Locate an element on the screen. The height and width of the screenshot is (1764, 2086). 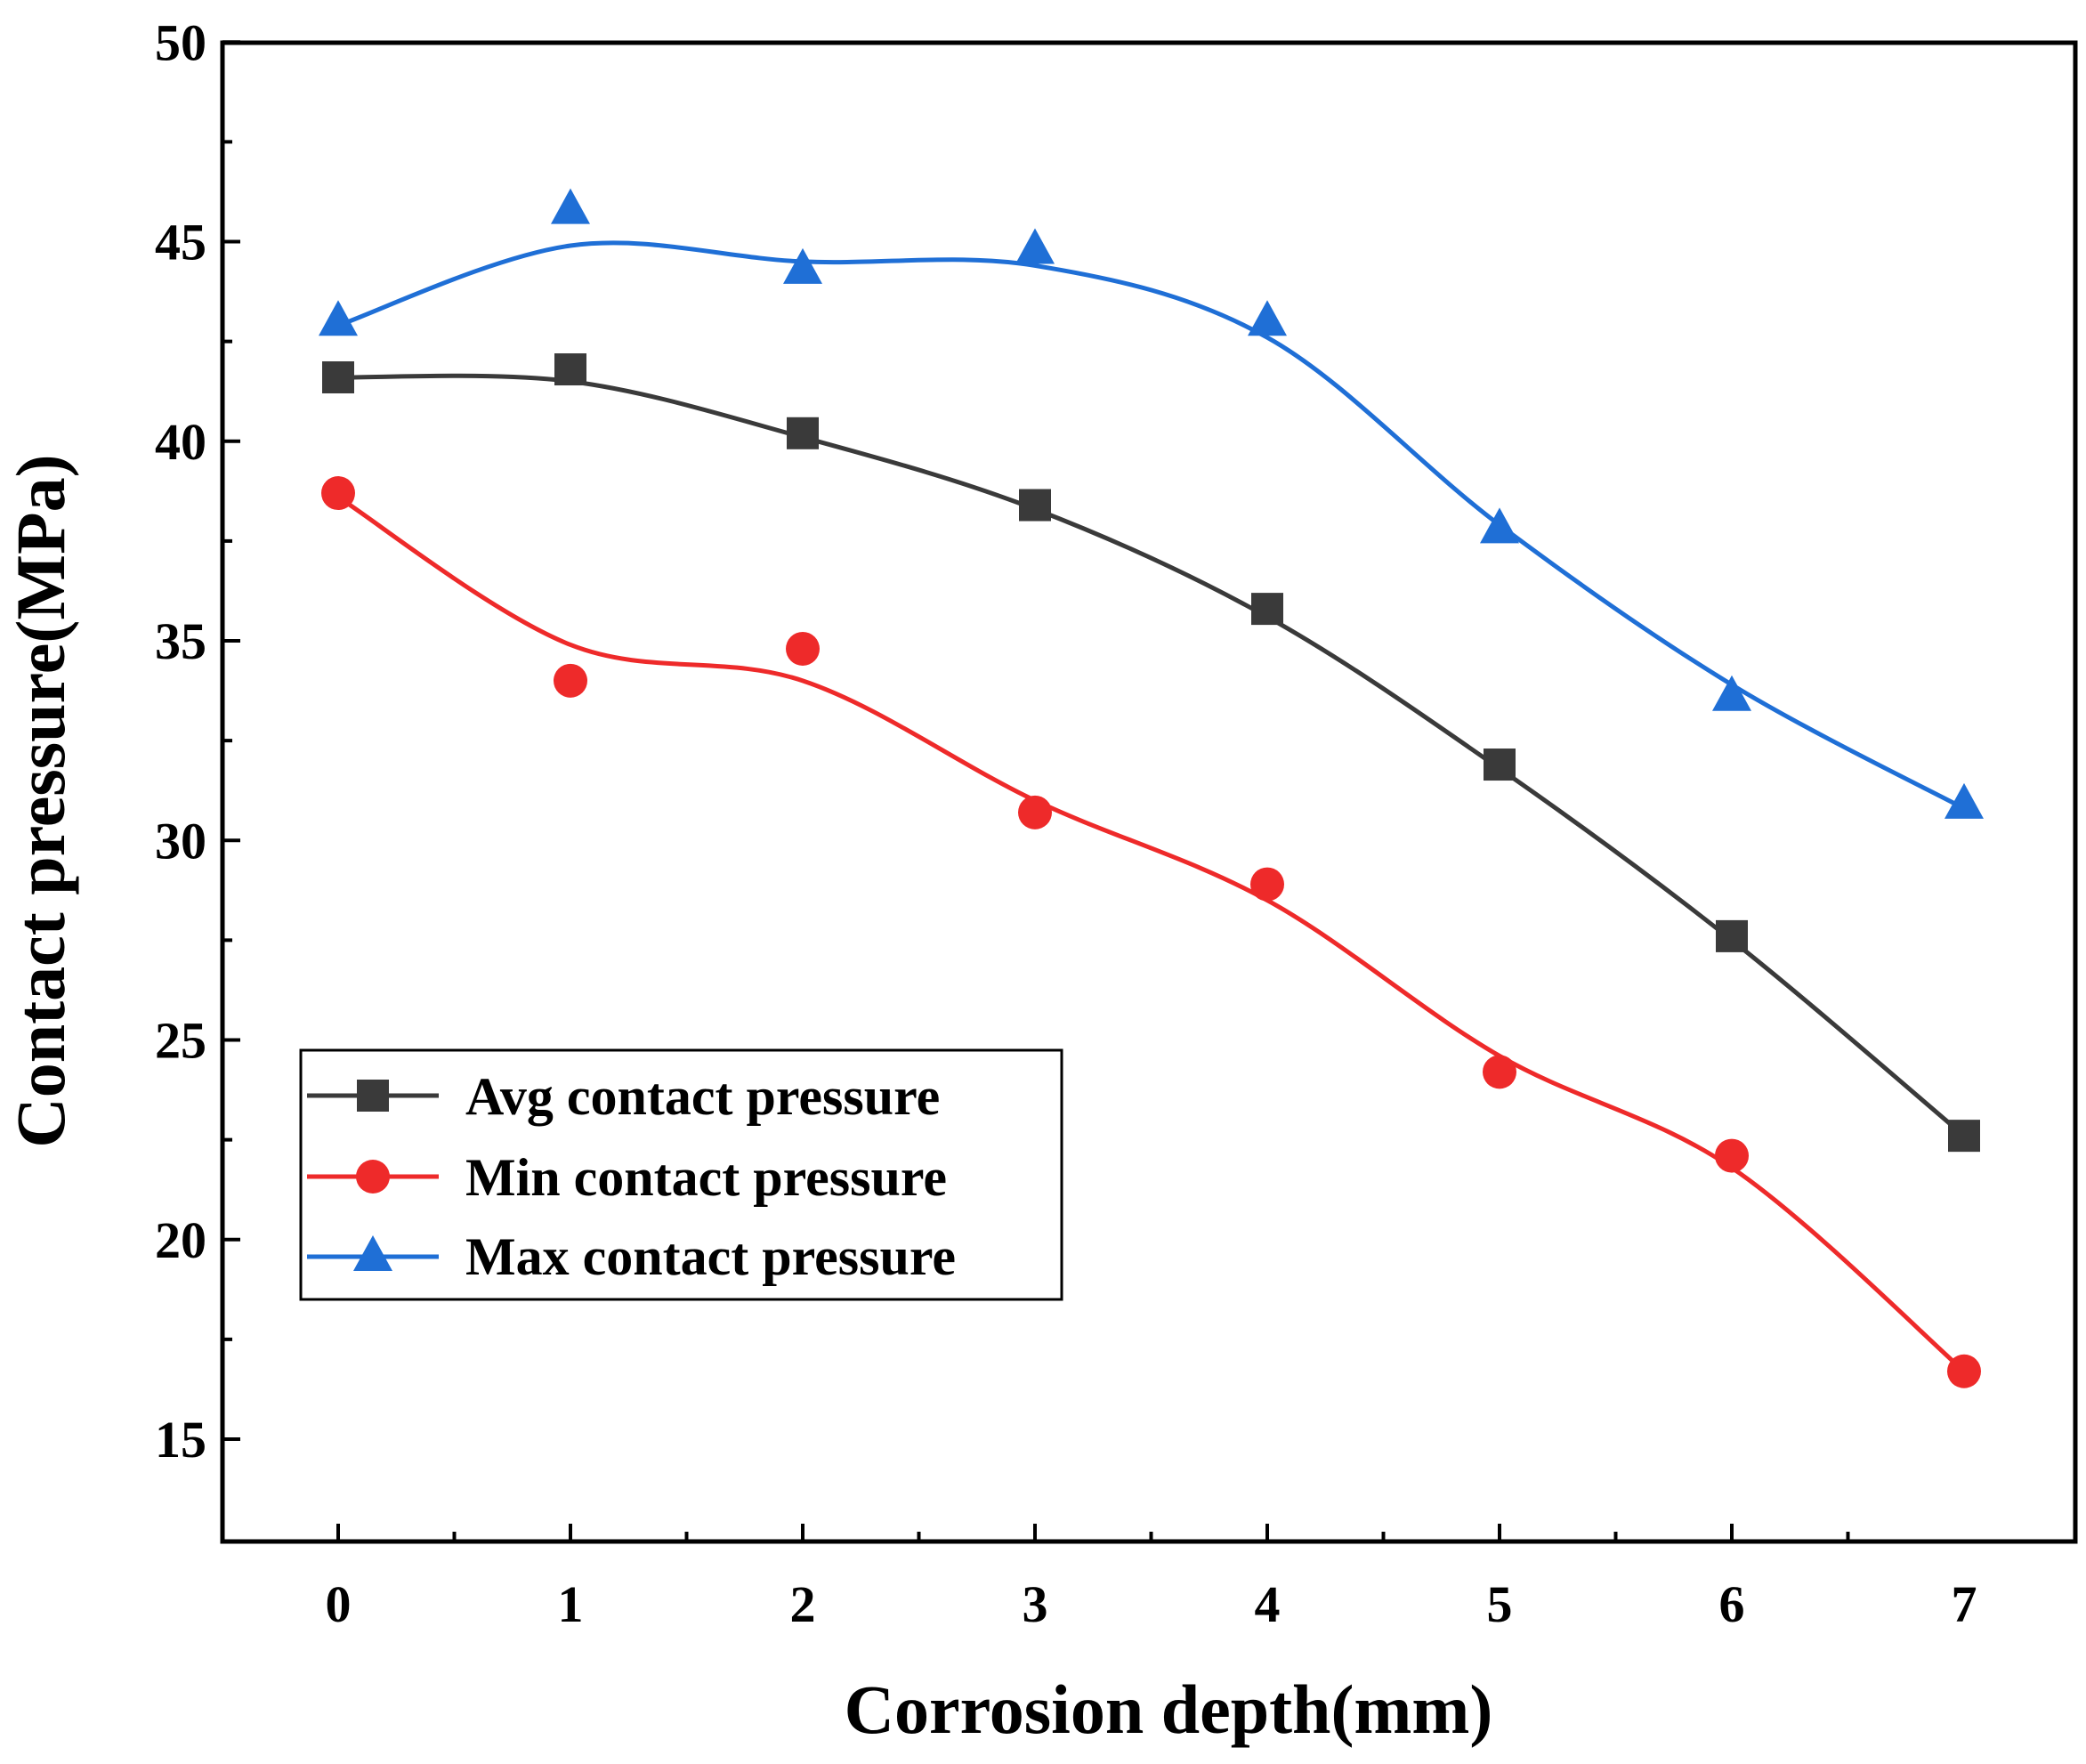
x-axis-ticks: 0 1 2 3 4 5 6 7 is located at coordinates (1098, 1579).